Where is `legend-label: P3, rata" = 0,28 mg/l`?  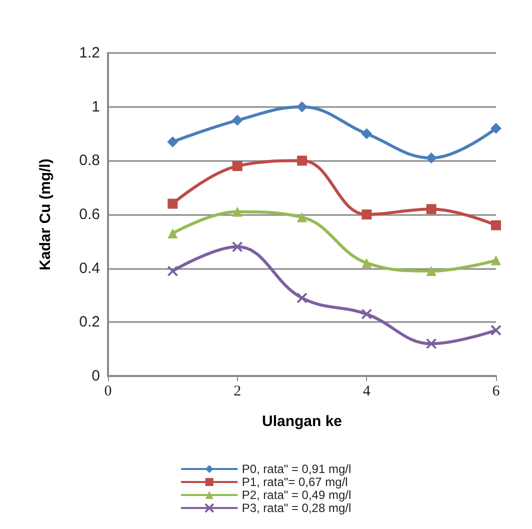 legend-label: P3, rata" = 0,28 mg/l is located at coordinates (297, 508).